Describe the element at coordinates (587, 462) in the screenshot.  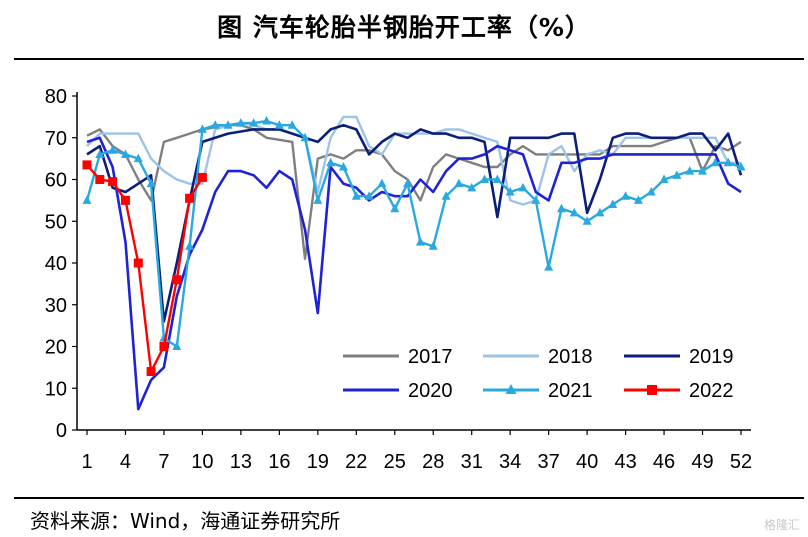
I see `x-tick-label: 40` at that location.